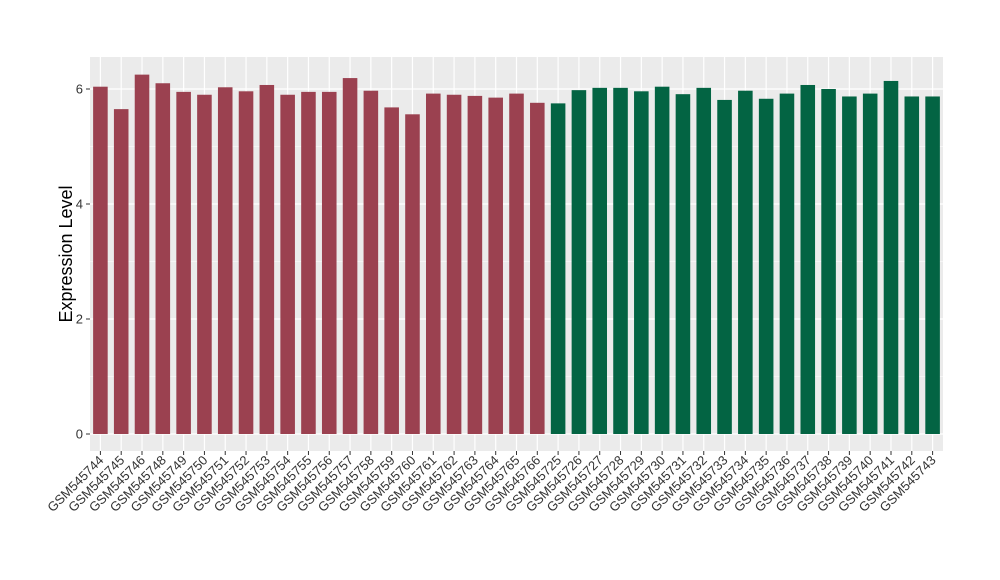 This screenshot has height=580, width=1000. What do you see at coordinates (412, 274) in the screenshot?
I see `bar-GSM545760` at bounding box center [412, 274].